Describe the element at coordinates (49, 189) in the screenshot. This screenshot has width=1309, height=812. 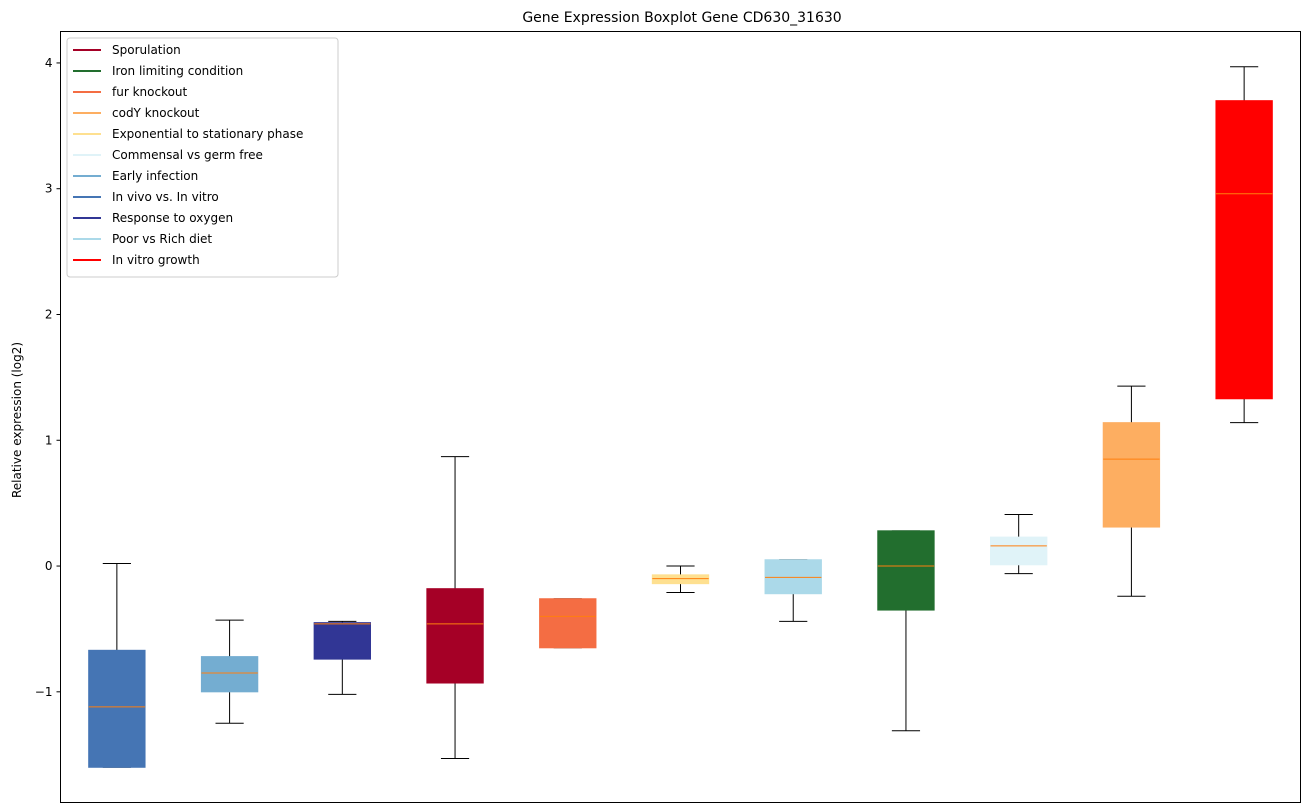
I see `y-tick-label-4: 3` at that location.